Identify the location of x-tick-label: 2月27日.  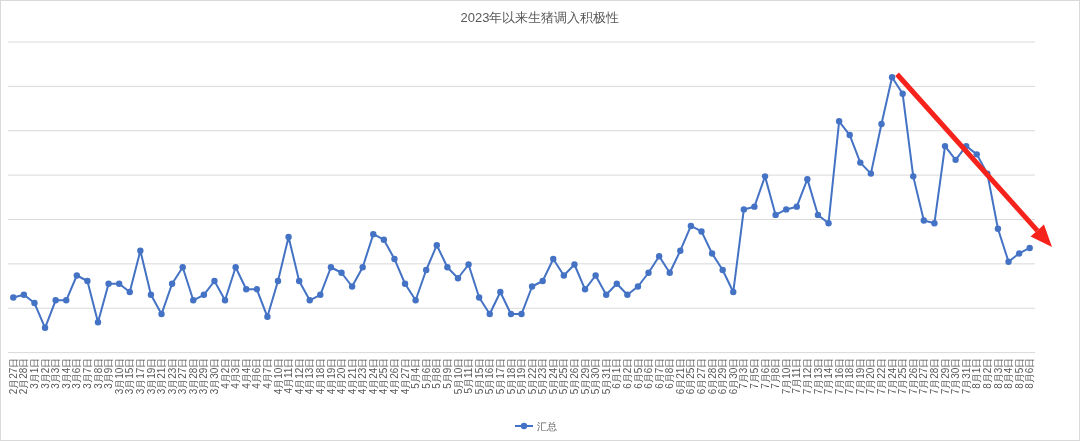
(13, 376).